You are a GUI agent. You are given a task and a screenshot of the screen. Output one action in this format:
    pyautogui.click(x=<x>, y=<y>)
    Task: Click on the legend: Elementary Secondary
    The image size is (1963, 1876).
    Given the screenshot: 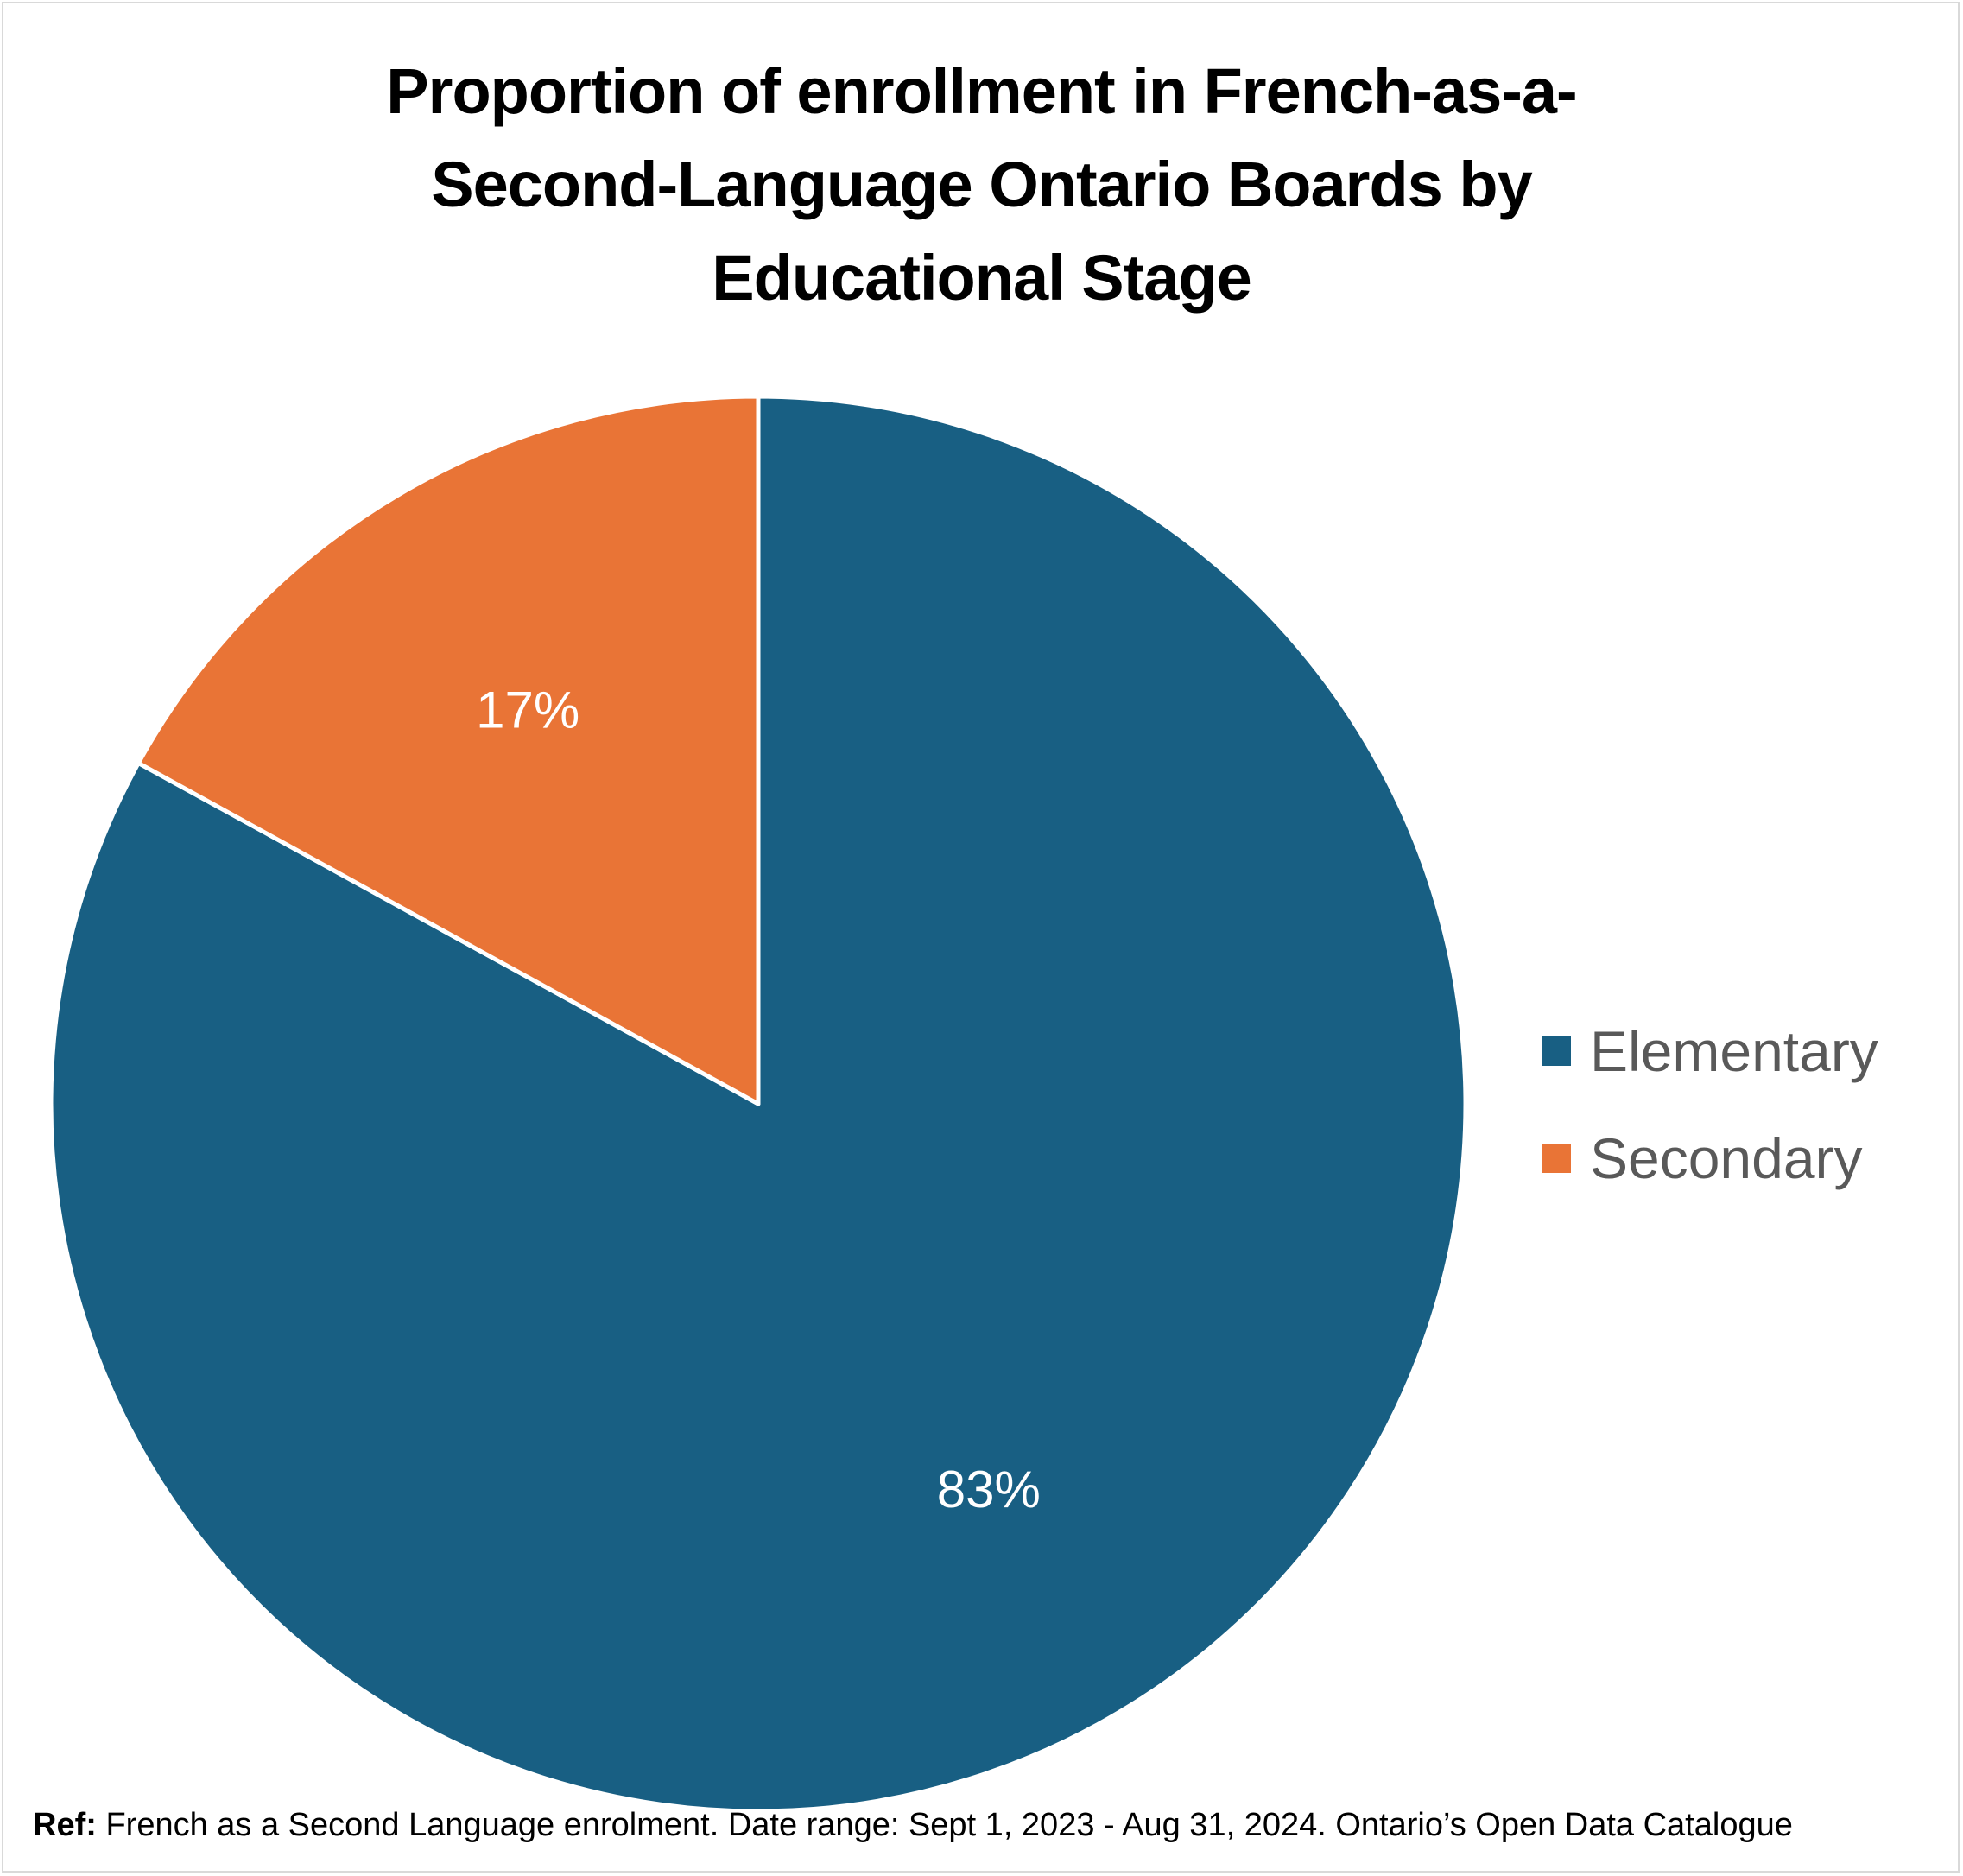 What is the action you would take?
    pyautogui.click(x=1710, y=1105)
    